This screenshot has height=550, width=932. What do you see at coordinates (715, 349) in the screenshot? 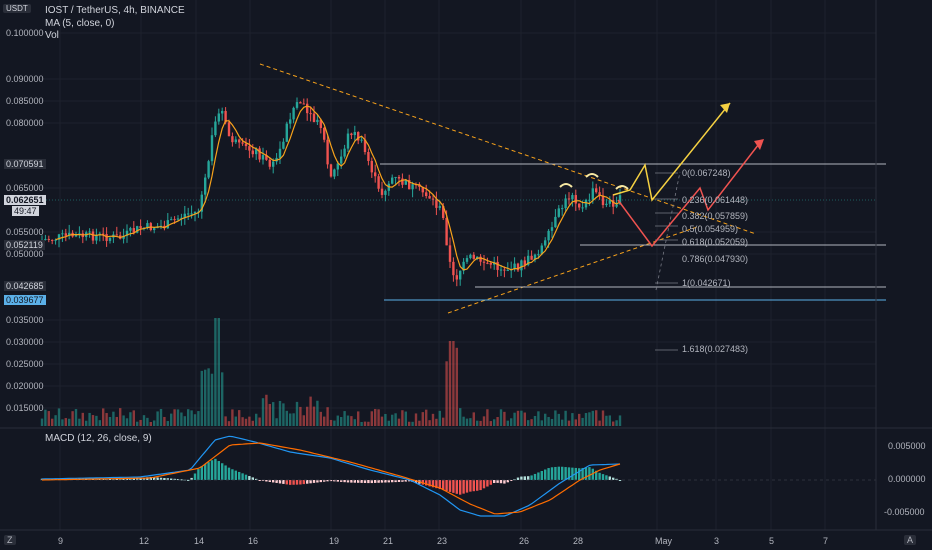
I see `fib-level-label: 1.618(0.027483)` at bounding box center [715, 349].